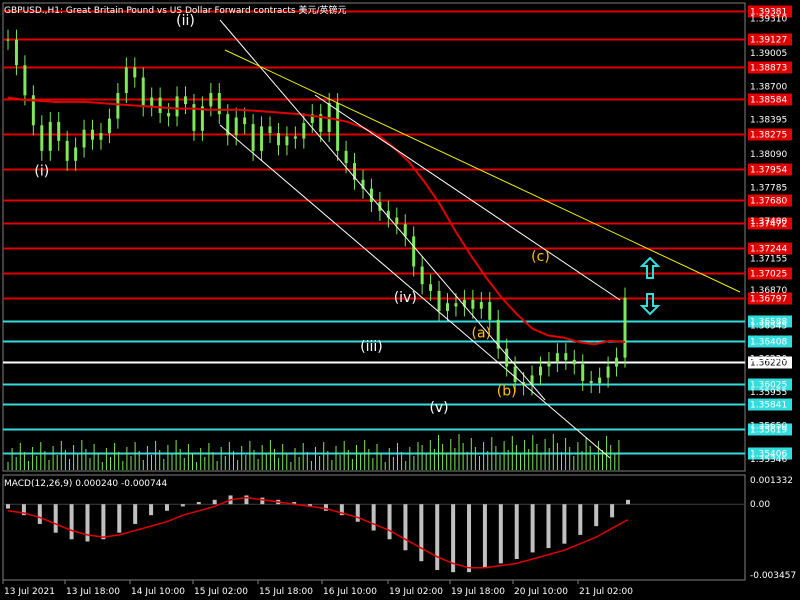 Image resolution: width=800 pixels, height=600 pixels. What do you see at coordinates (768, 225) in the screenshot?
I see `level-label: 1.37472` at bounding box center [768, 225].